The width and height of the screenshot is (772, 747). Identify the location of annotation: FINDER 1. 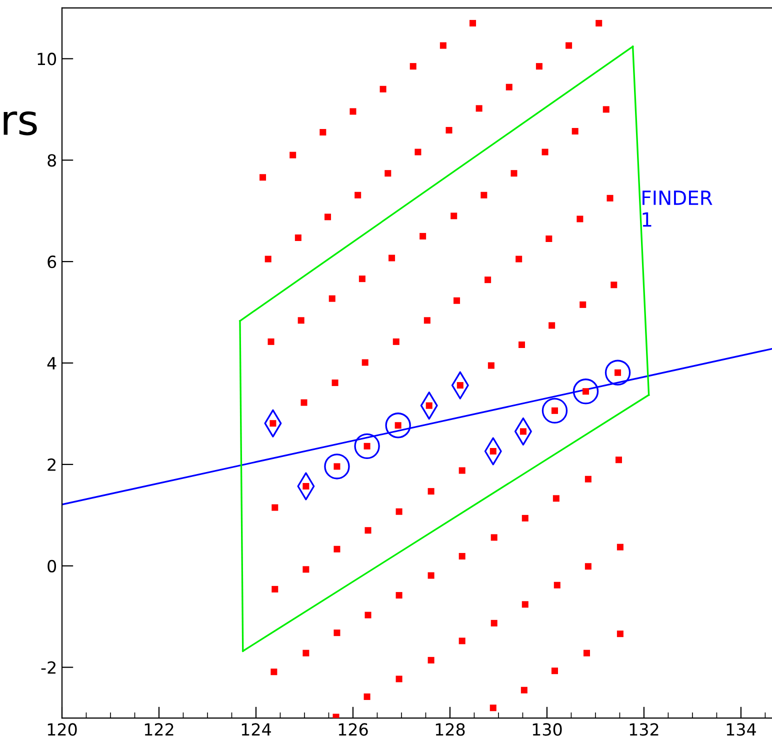
(677, 208).